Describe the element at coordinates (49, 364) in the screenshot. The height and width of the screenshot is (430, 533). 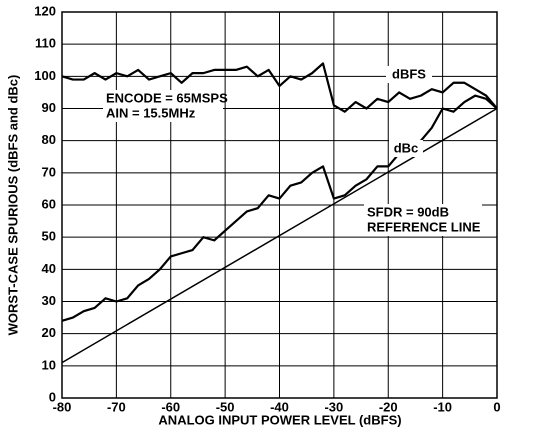
I see `y-tick-label: 10` at that location.